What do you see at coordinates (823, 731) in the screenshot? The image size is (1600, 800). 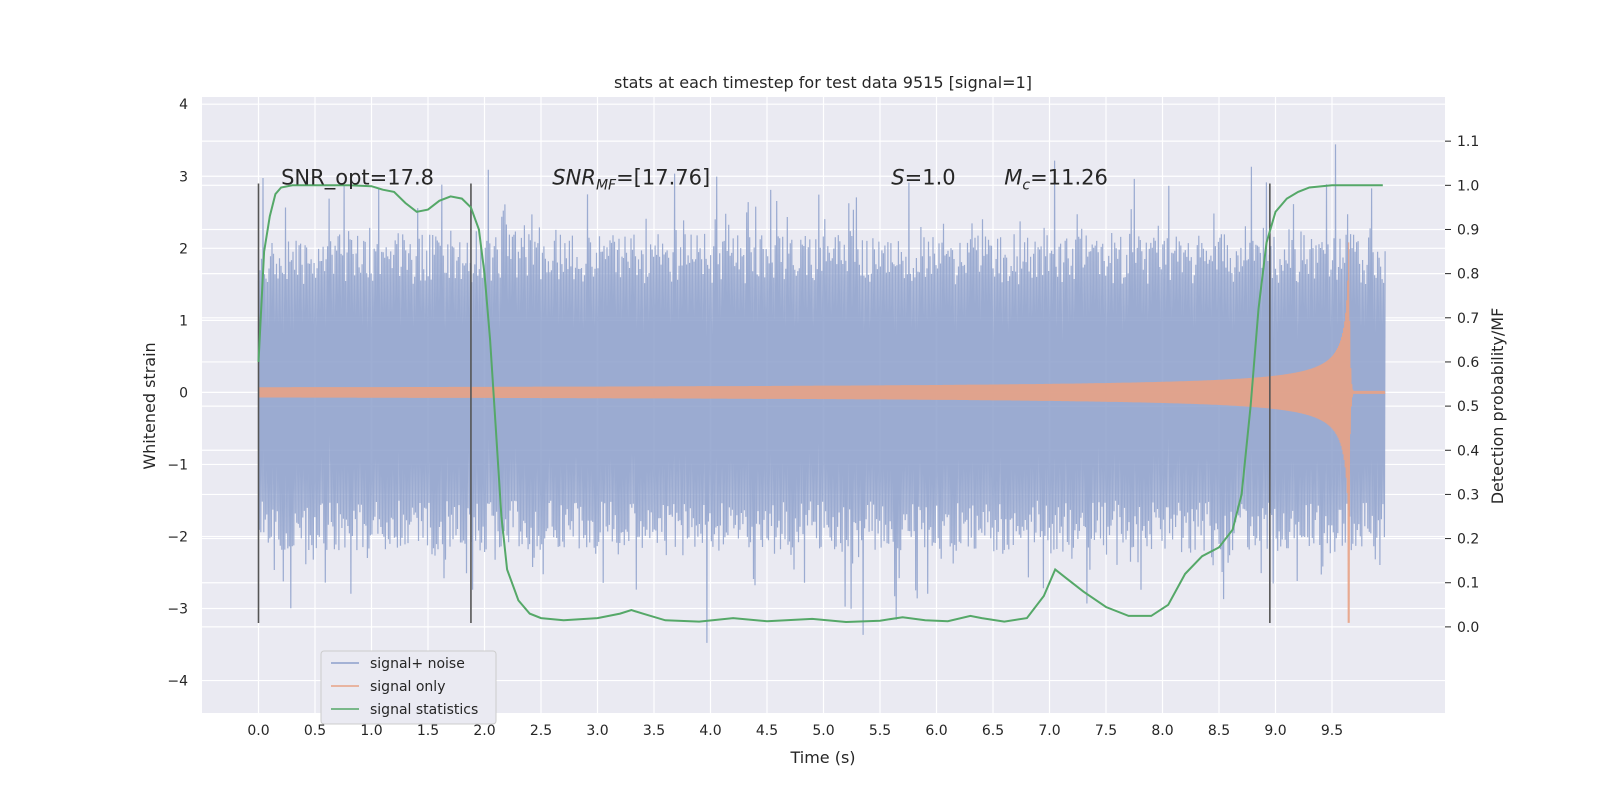 I see `x-tick-label: 5.0` at bounding box center [823, 731].